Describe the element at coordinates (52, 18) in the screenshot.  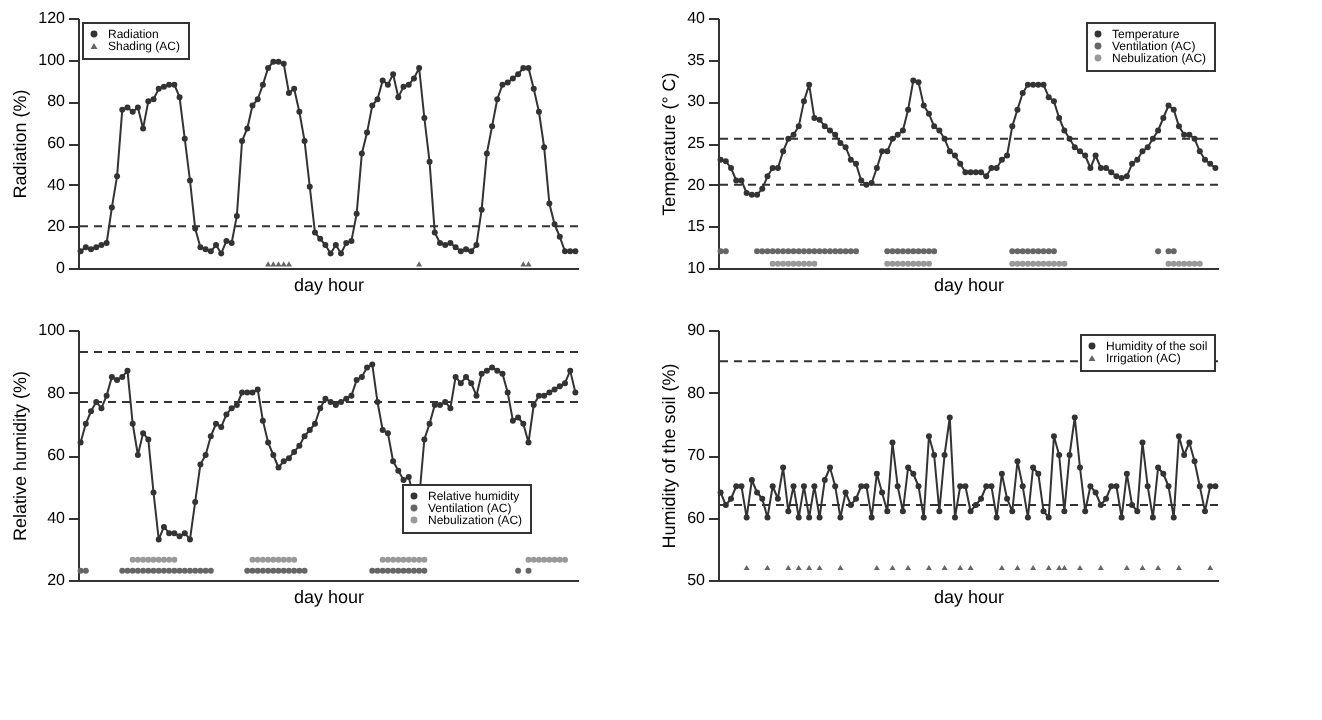
I see `y-tick-label: 120` at that location.